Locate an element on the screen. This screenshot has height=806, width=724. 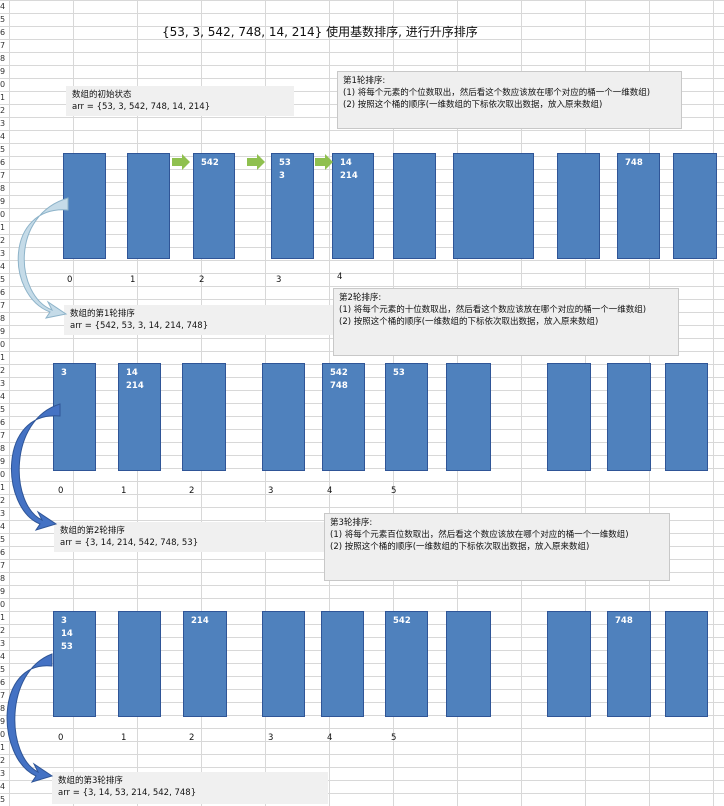
round3-result-label: 数组的第3轮排序 is located at coordinates (90, 781).